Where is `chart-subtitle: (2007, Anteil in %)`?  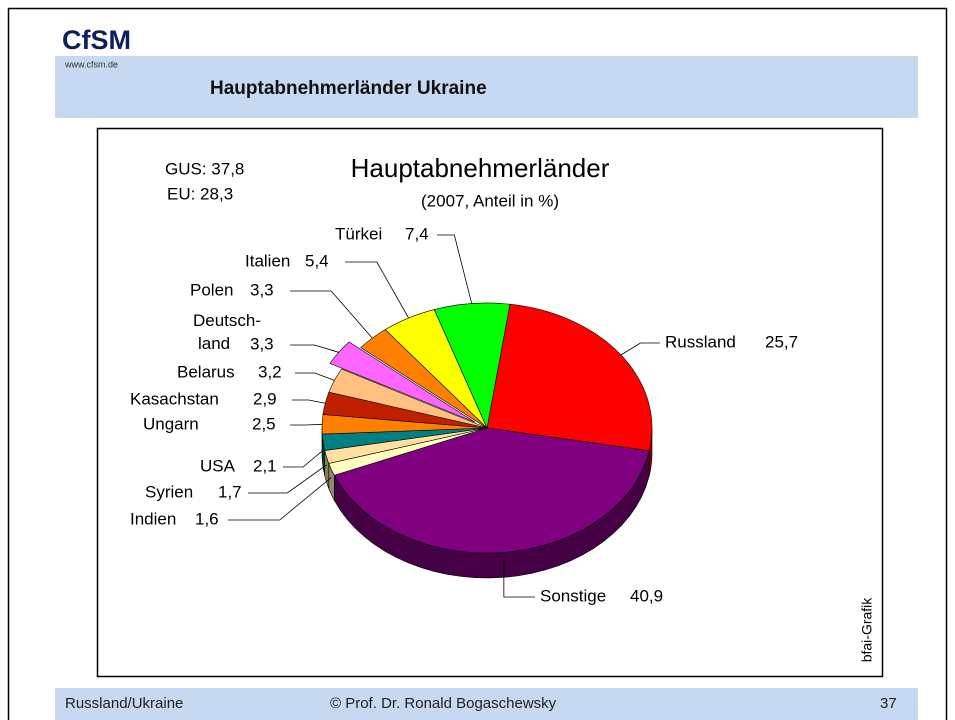
chart-subtitle: (2007, Anteil in %) is located at coordinates (490, 200).